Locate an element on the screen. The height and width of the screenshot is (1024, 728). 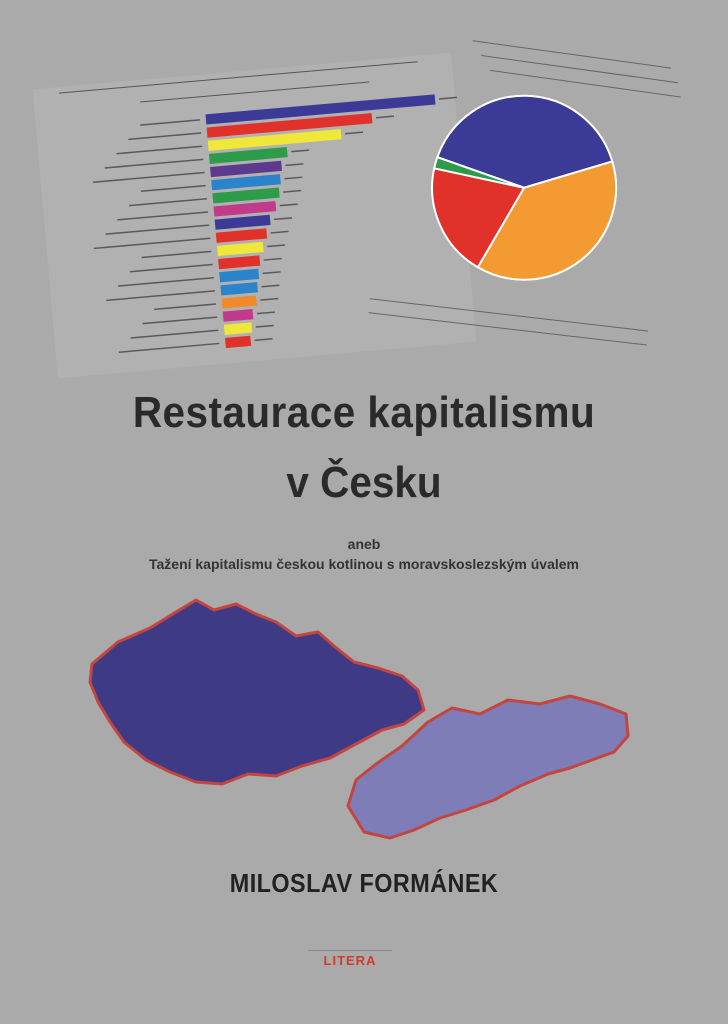
title-line-2: v Česku is located at coordinates (364, 482).